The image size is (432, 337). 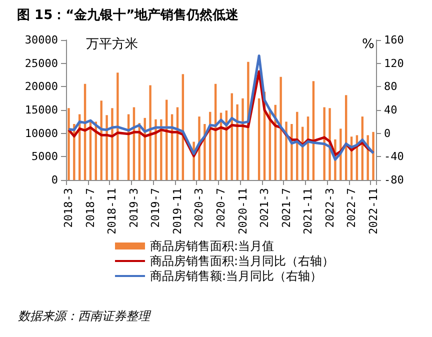 What do you see at coordinates (41, 63) in the screenshot?
I see `y-tick-label: 25000` at bounding box center [41, 63].